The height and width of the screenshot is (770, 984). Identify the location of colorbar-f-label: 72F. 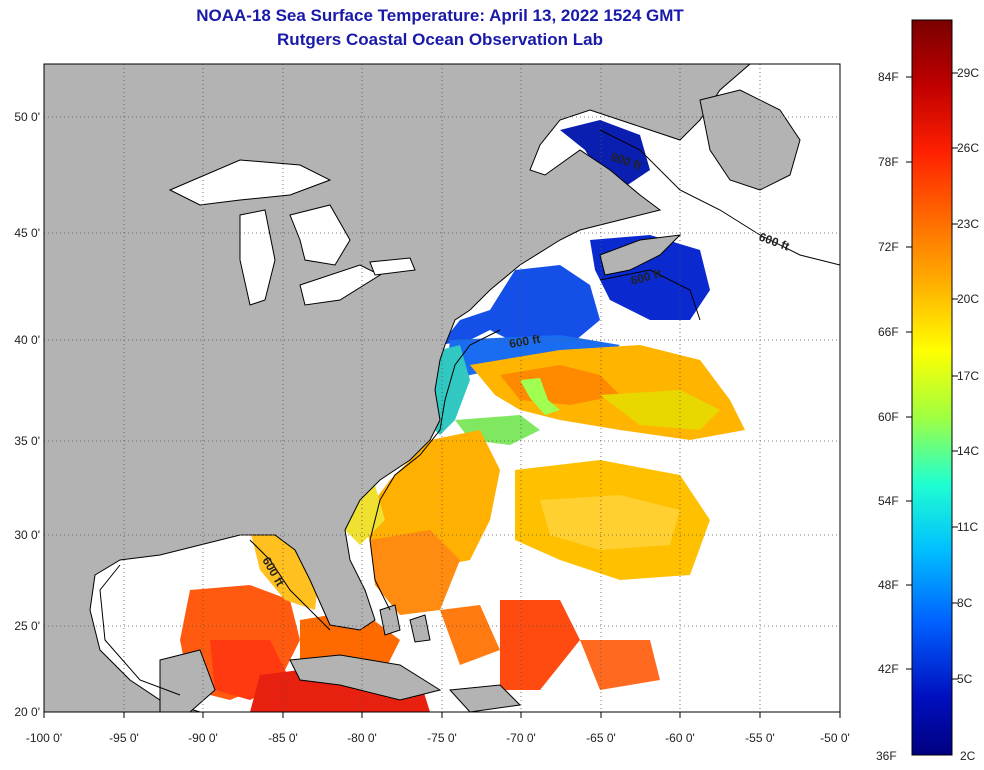
(888, 247).